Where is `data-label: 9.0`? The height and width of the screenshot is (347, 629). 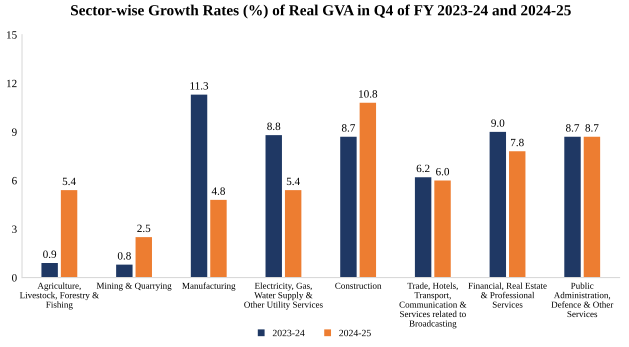 data-label: 9.0 is located at coordinates (497, 123).